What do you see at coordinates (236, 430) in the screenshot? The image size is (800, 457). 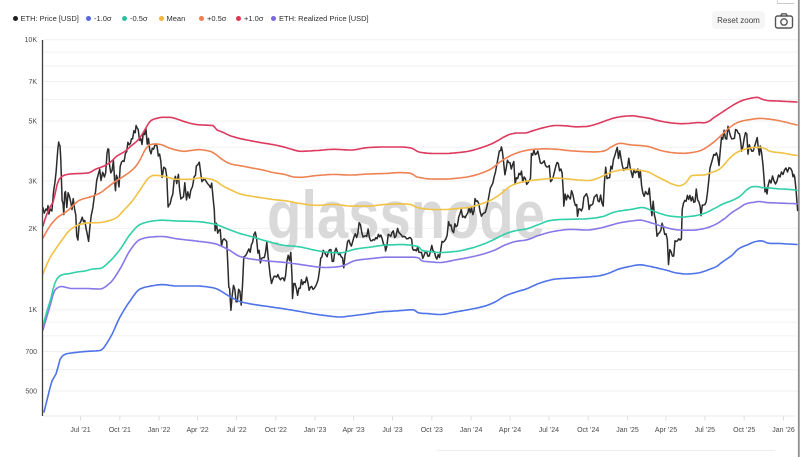 I see `svg-text: Jul ’22` at bounding box center [236, 430].